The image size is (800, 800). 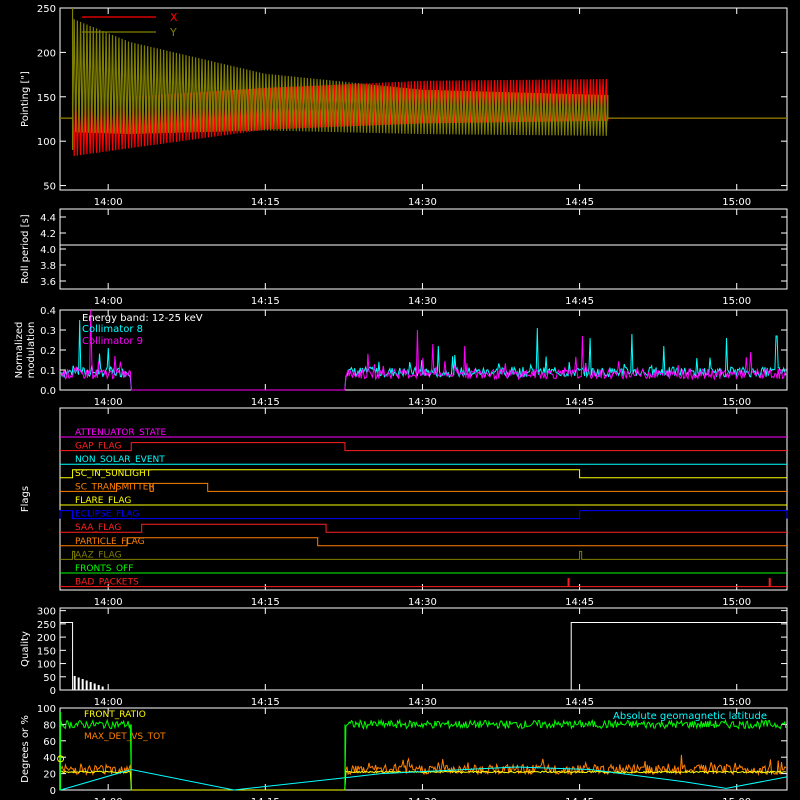 I want to click on flag-label-sc-in-sunlight: SC_IN_SUNLIGHT, so click(x=113, y=474).